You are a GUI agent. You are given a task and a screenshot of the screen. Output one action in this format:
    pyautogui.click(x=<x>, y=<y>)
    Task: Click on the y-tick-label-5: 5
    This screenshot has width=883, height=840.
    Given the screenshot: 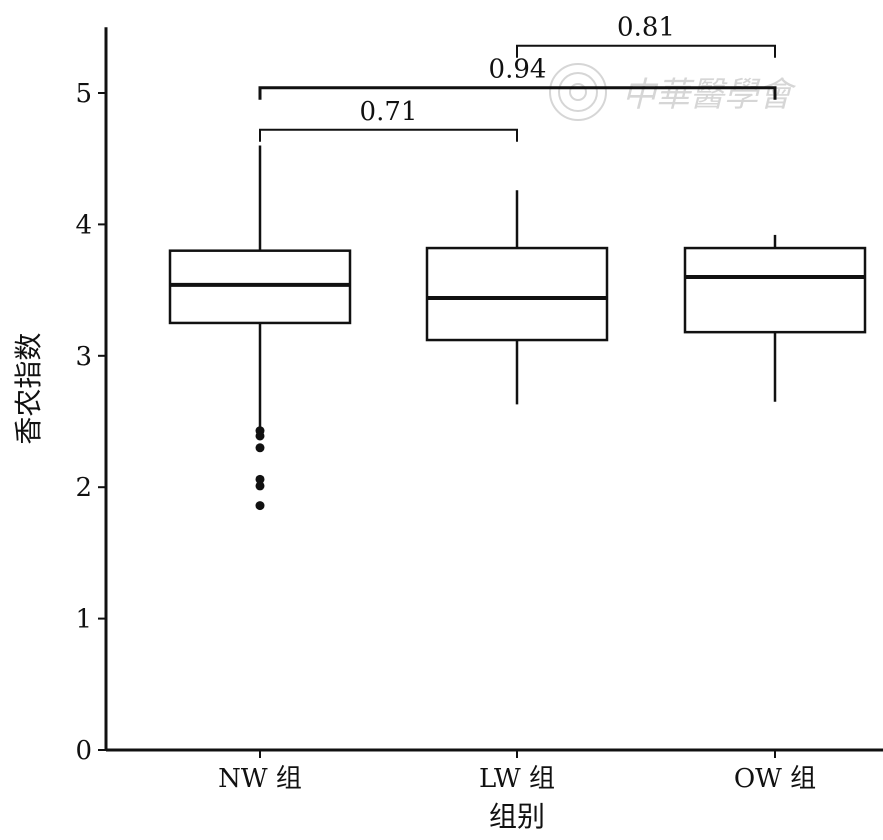 What is the action you would take?
    pyautogui.click(x=83, y=94)
    